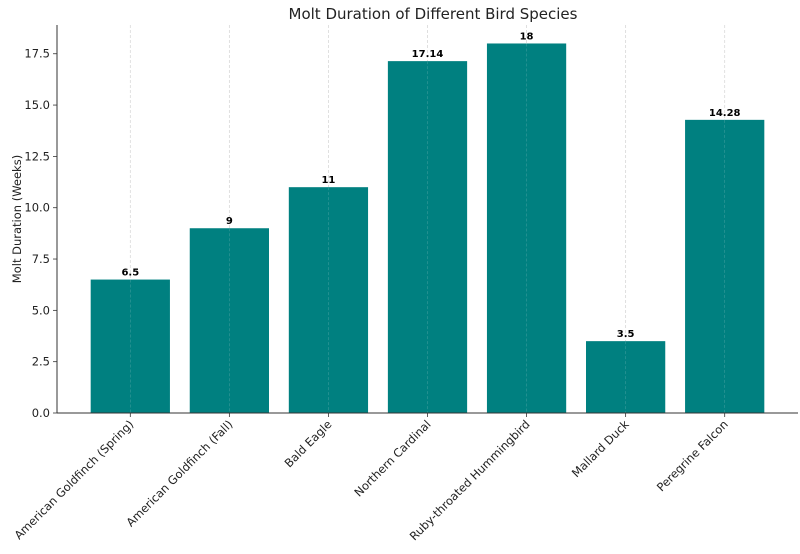 Image resolution: width=800 pixels, height=554 pixels. Describe the element at coordinates (433, 14) in the screenshot. I see `chart-title: Molt Duration of Different Bird Species` at that location.